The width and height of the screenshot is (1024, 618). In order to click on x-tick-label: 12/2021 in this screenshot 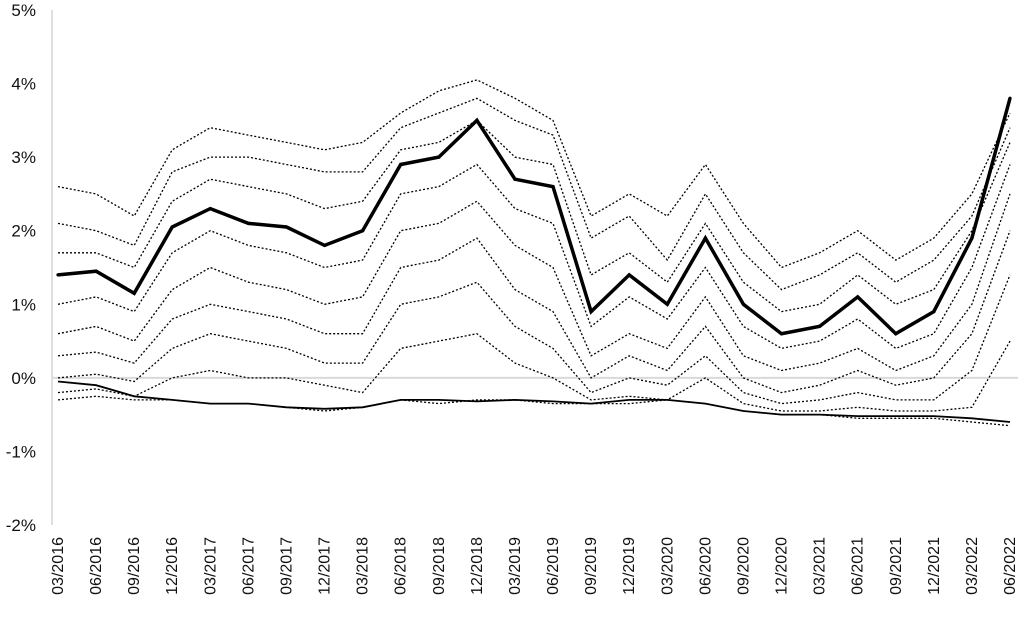, I will do `click(934, 566)`.